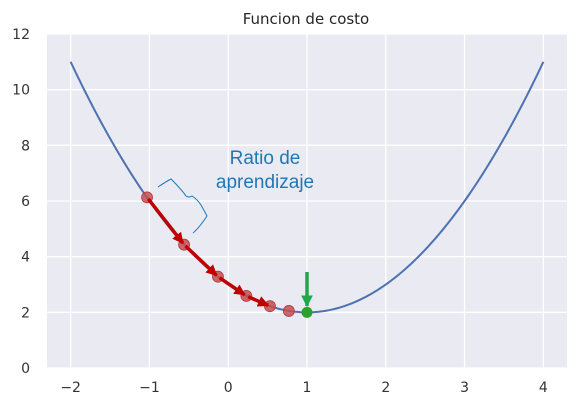  What do you see at coordinates (25, 258) in the screenshot?
I see `y-tick-label: 4` at bounding box center [25, 258].